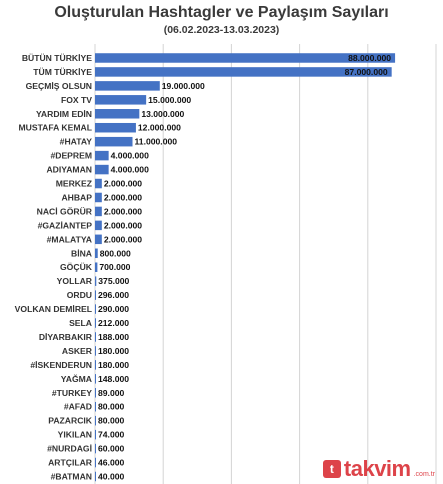  I want to click on value-label: 40.000, so click(111, 476).